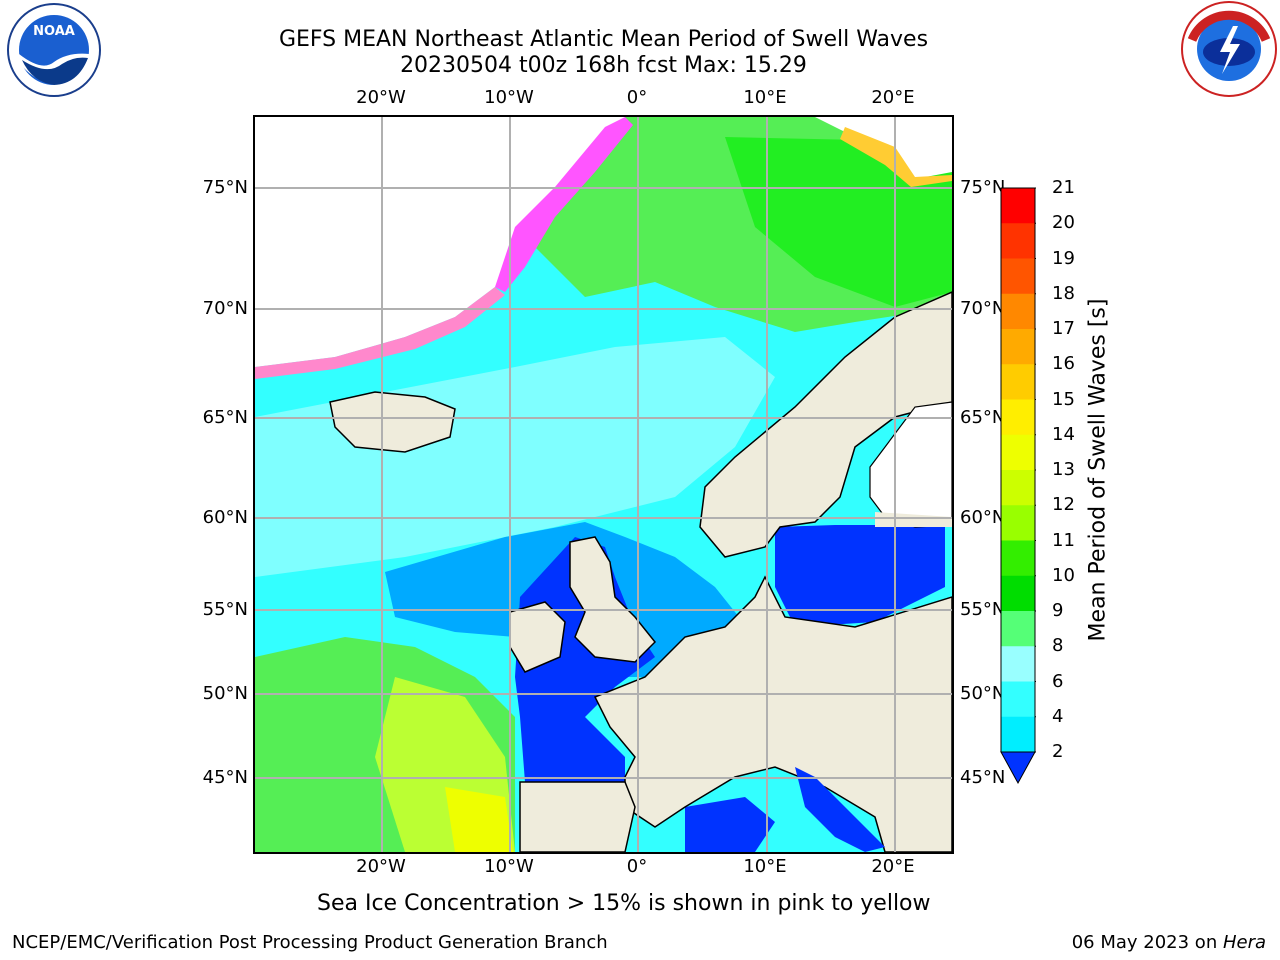 The width and height of the screenshot is (1280, 960). What do you see at coordinates (1063, 469) in the screenshot?
I see `colorbar-tick: 13` at bounding box center [1063, 469].